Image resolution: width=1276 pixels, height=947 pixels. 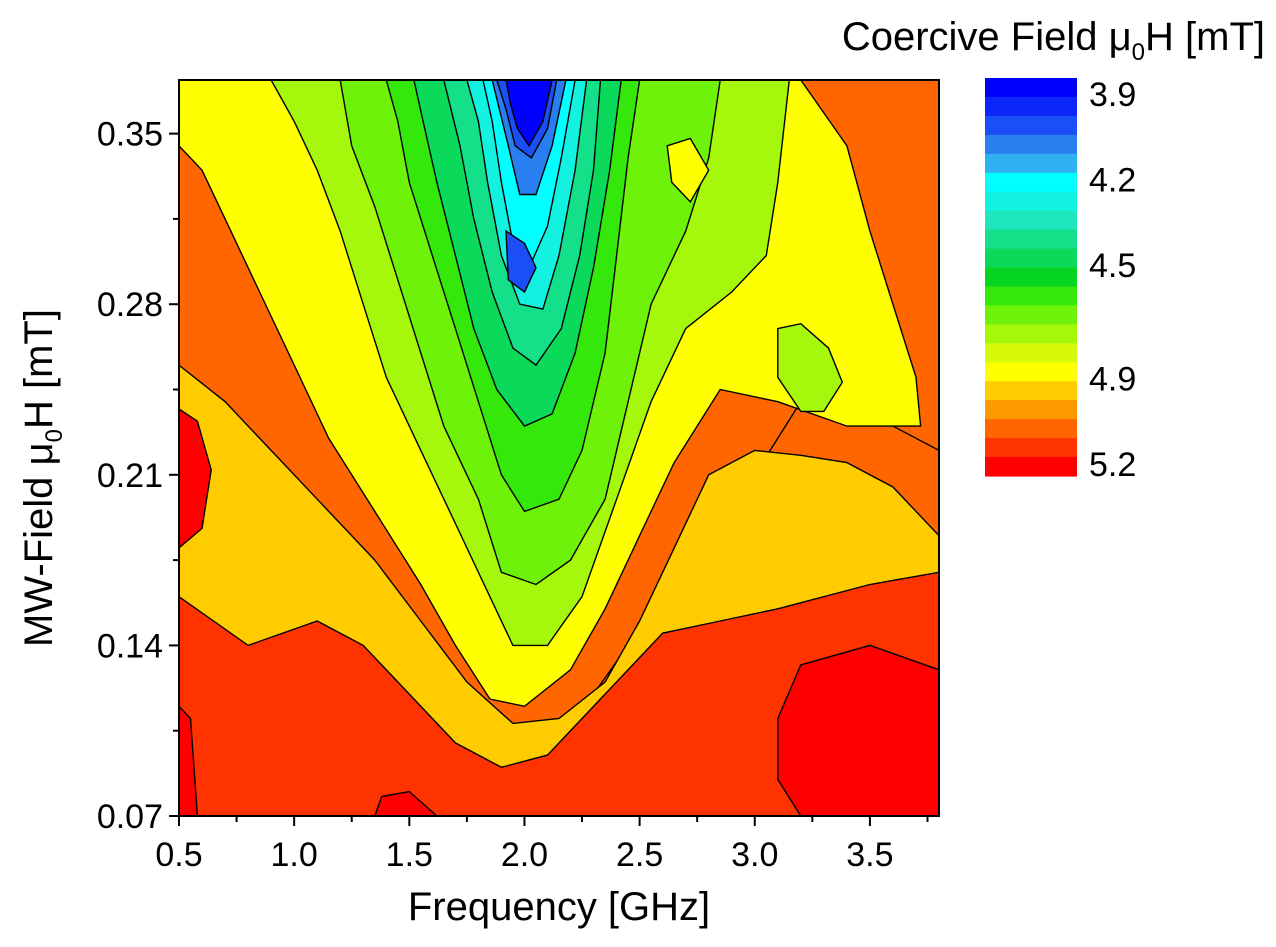 What do you see at coordinates (130, 646) in the screenshot?
I see `y-tick-label: 0.14` at bounding box center [130, 646].